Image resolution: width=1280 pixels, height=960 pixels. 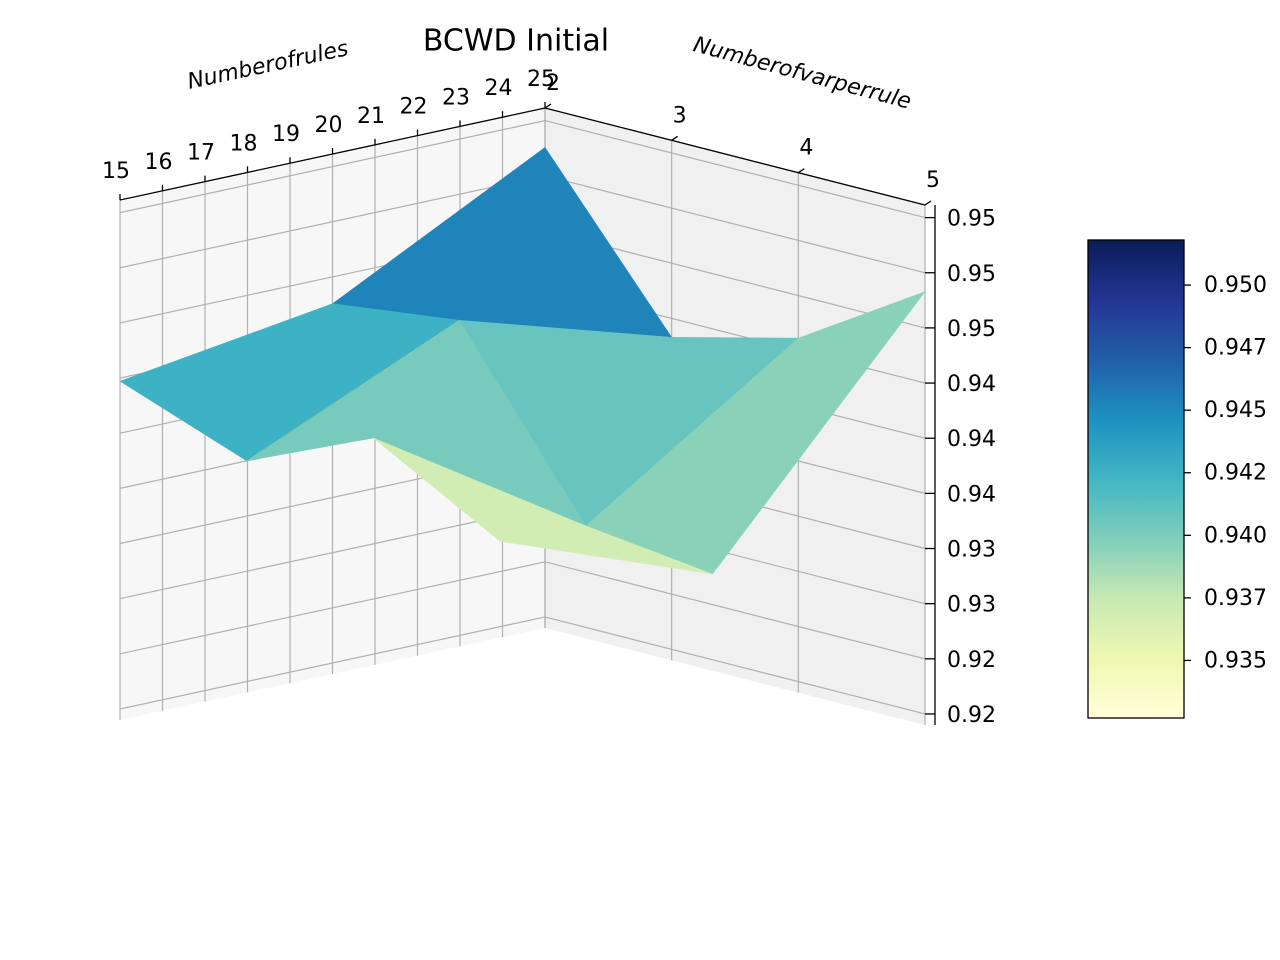 I want to click on y-axis-line, so click(x=735, y=156).